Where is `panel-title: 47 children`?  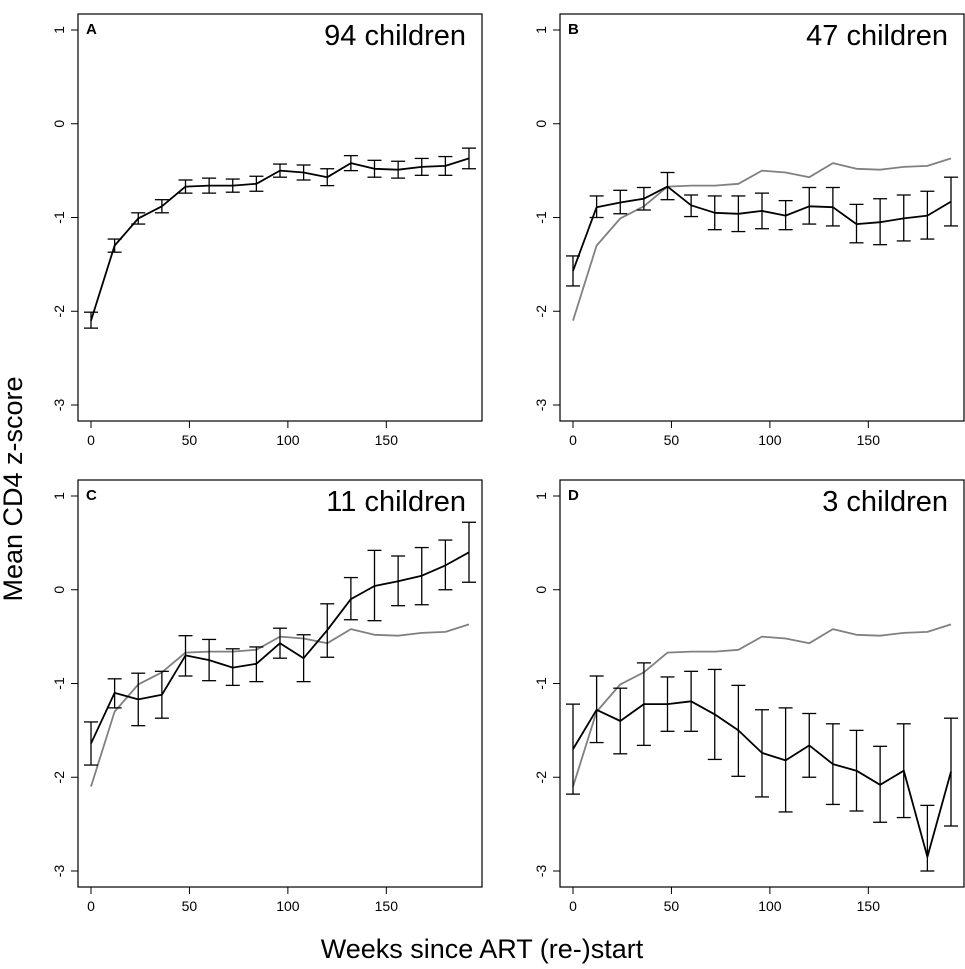 panel-title: 47 children is located at coordinates (877, 36).